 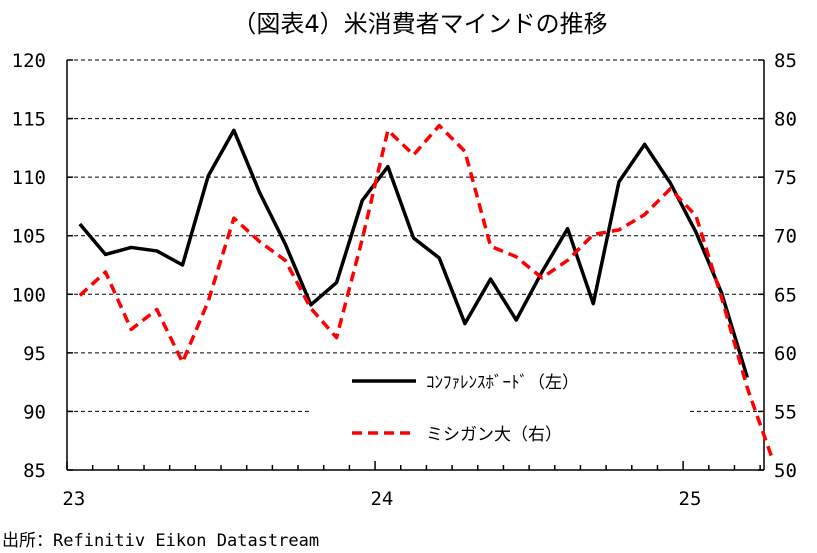 I want to click on right-tick-label: 85, so click(x=785, y=61).